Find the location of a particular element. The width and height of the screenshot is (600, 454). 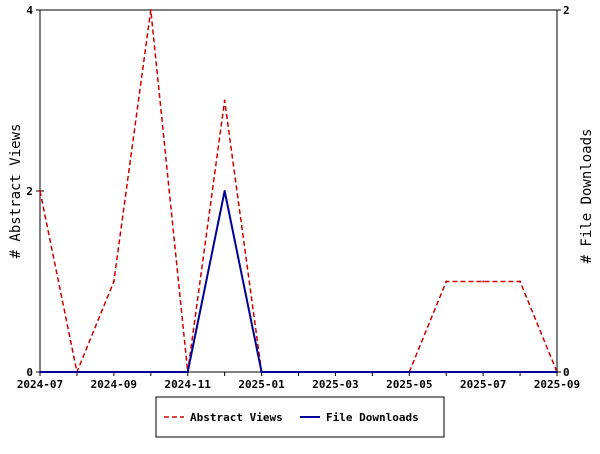

legend: Abstract Views File Downloads is located at coordinates (300, 417).